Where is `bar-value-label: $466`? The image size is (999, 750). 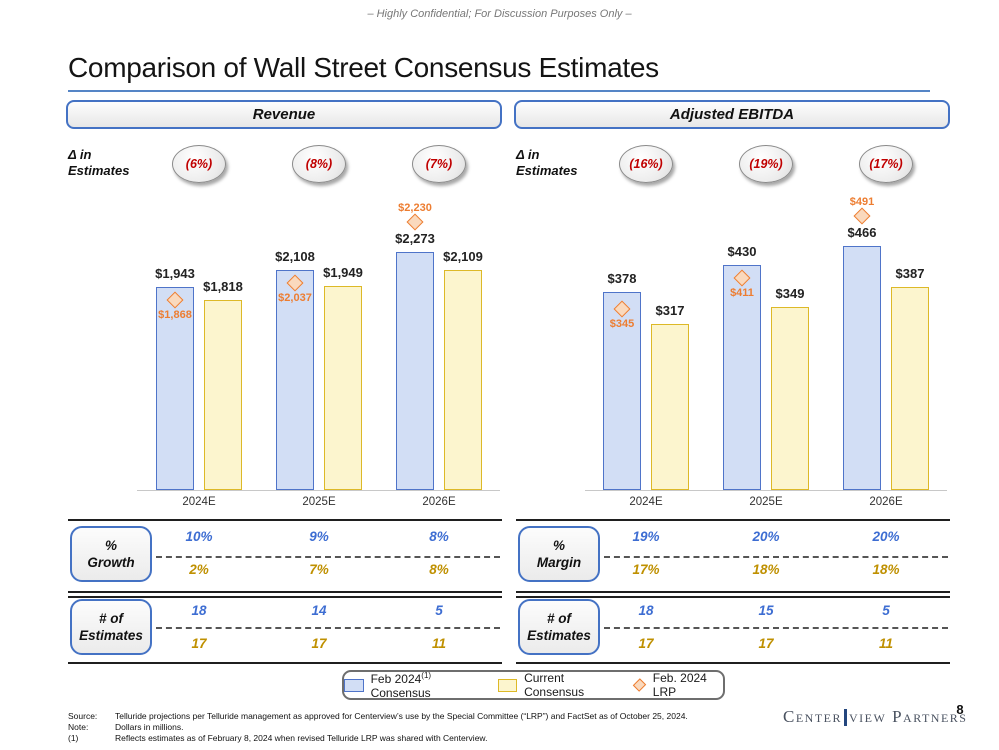
bar-value-label: $466 is located at coordinates (862, 232).